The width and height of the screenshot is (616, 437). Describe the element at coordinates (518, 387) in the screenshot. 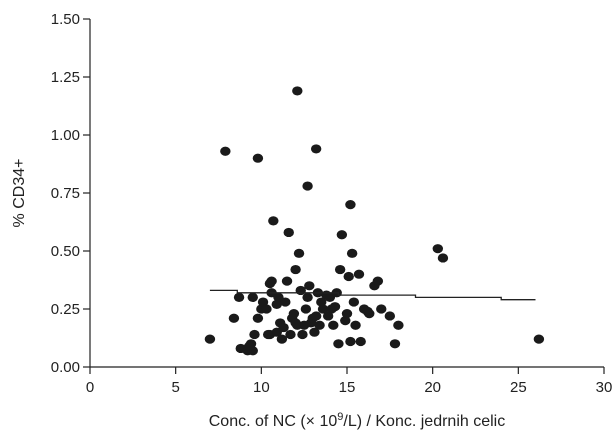

I see `x-tick-label: 25` at that location.